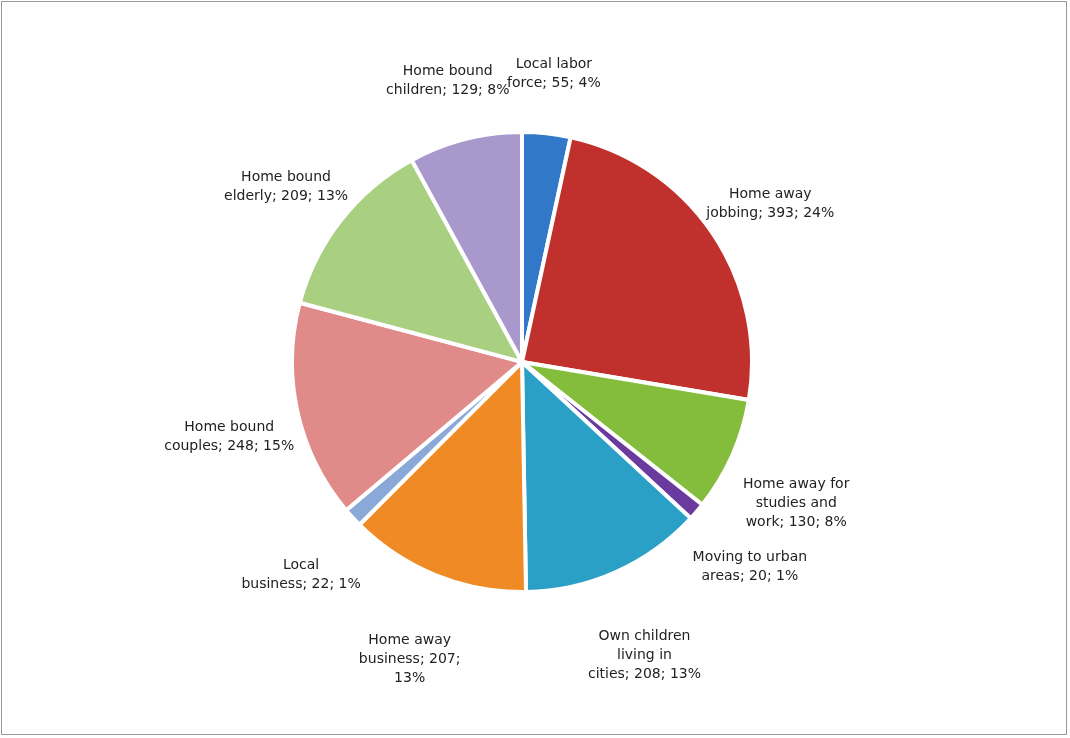 The image size is (1070, 738). I want to click on slice-label: Home bound elderly; 209; 13%, so click(286, 185).